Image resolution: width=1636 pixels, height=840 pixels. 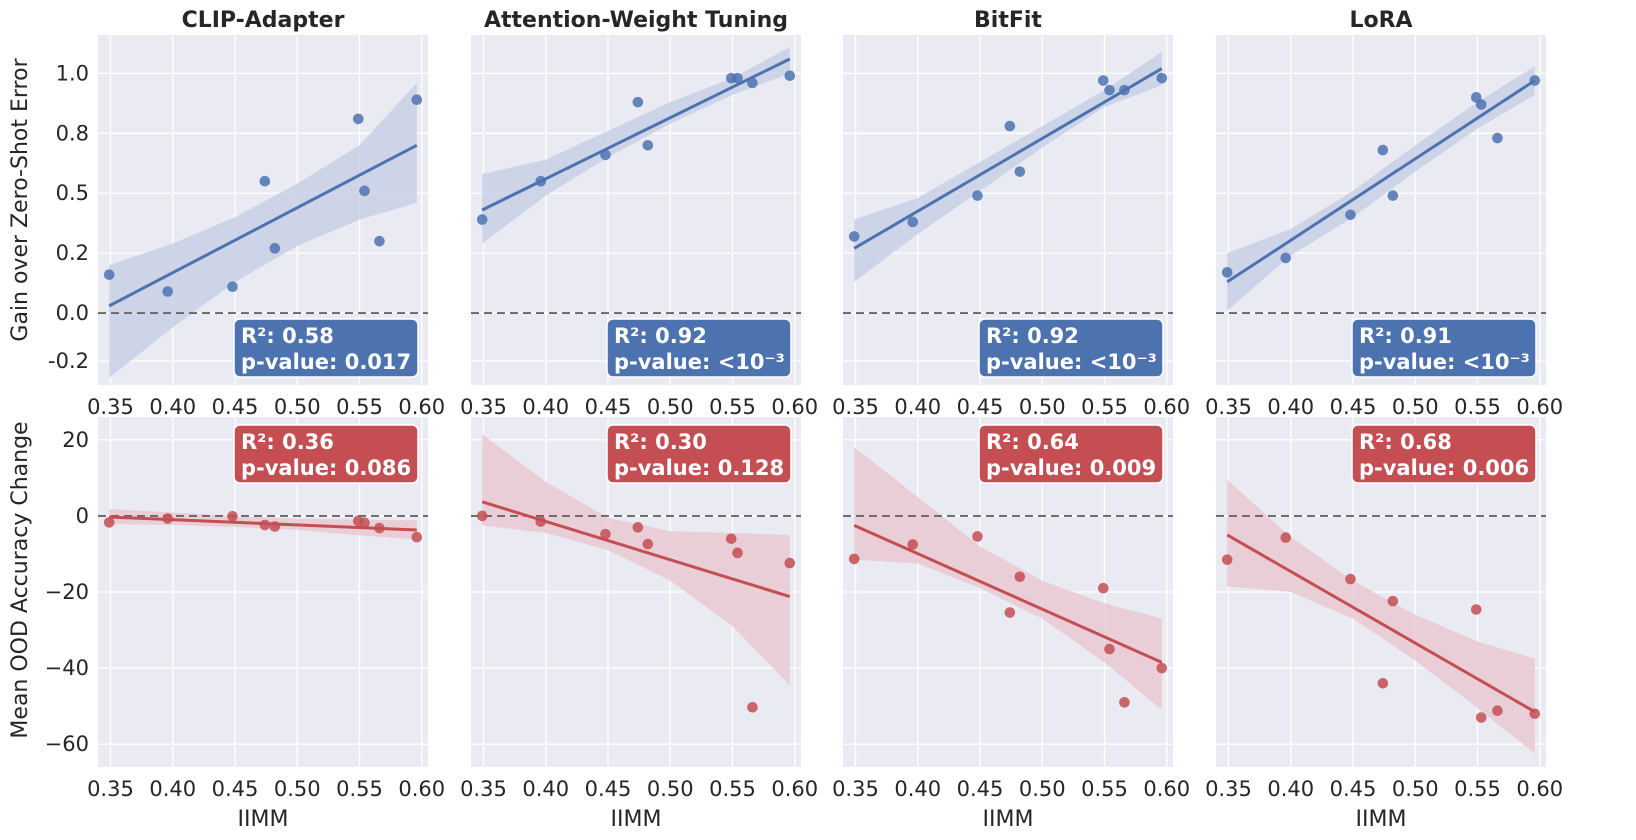 What do you see at coordinates (1444, 468) in the screenshot?
I see `p-value-label: p-value: 0.006` at bounding box center [1444, 468].